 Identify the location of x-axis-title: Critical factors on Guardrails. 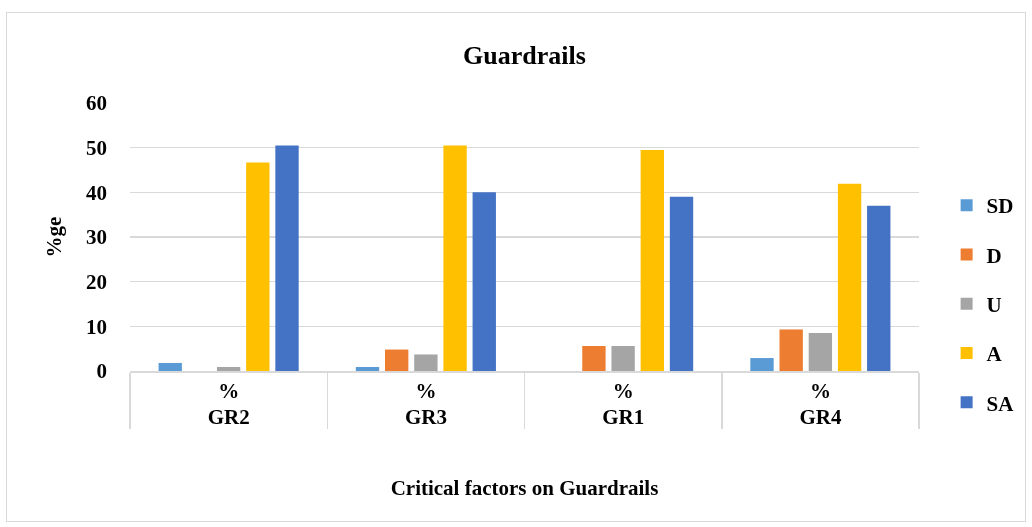
(524, 487).